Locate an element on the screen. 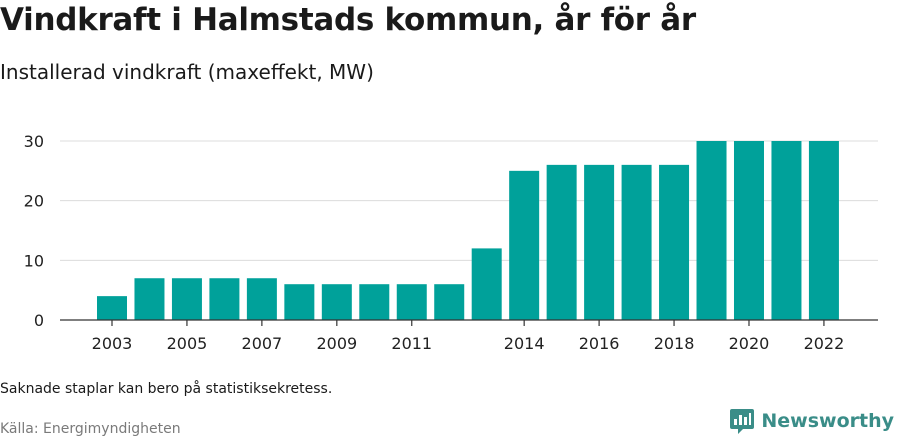 This screenshot has width=900, height=439. chart-subtitle: Installerad vindkraft (maxeffekt, MW) is located at coordinates (187, 72).